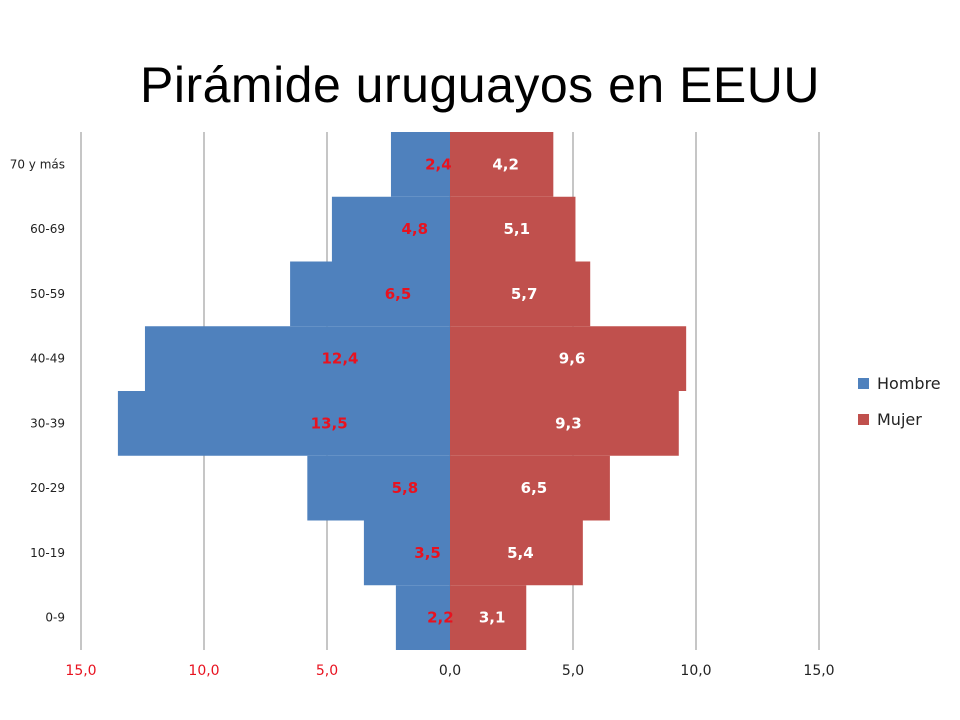 Image resolution: width=960 pixels, height=720 pixels. Describe the element at coordinates (572, 359) in the screenshot. I see `label-mujer-40-49: 9,6` at that location.